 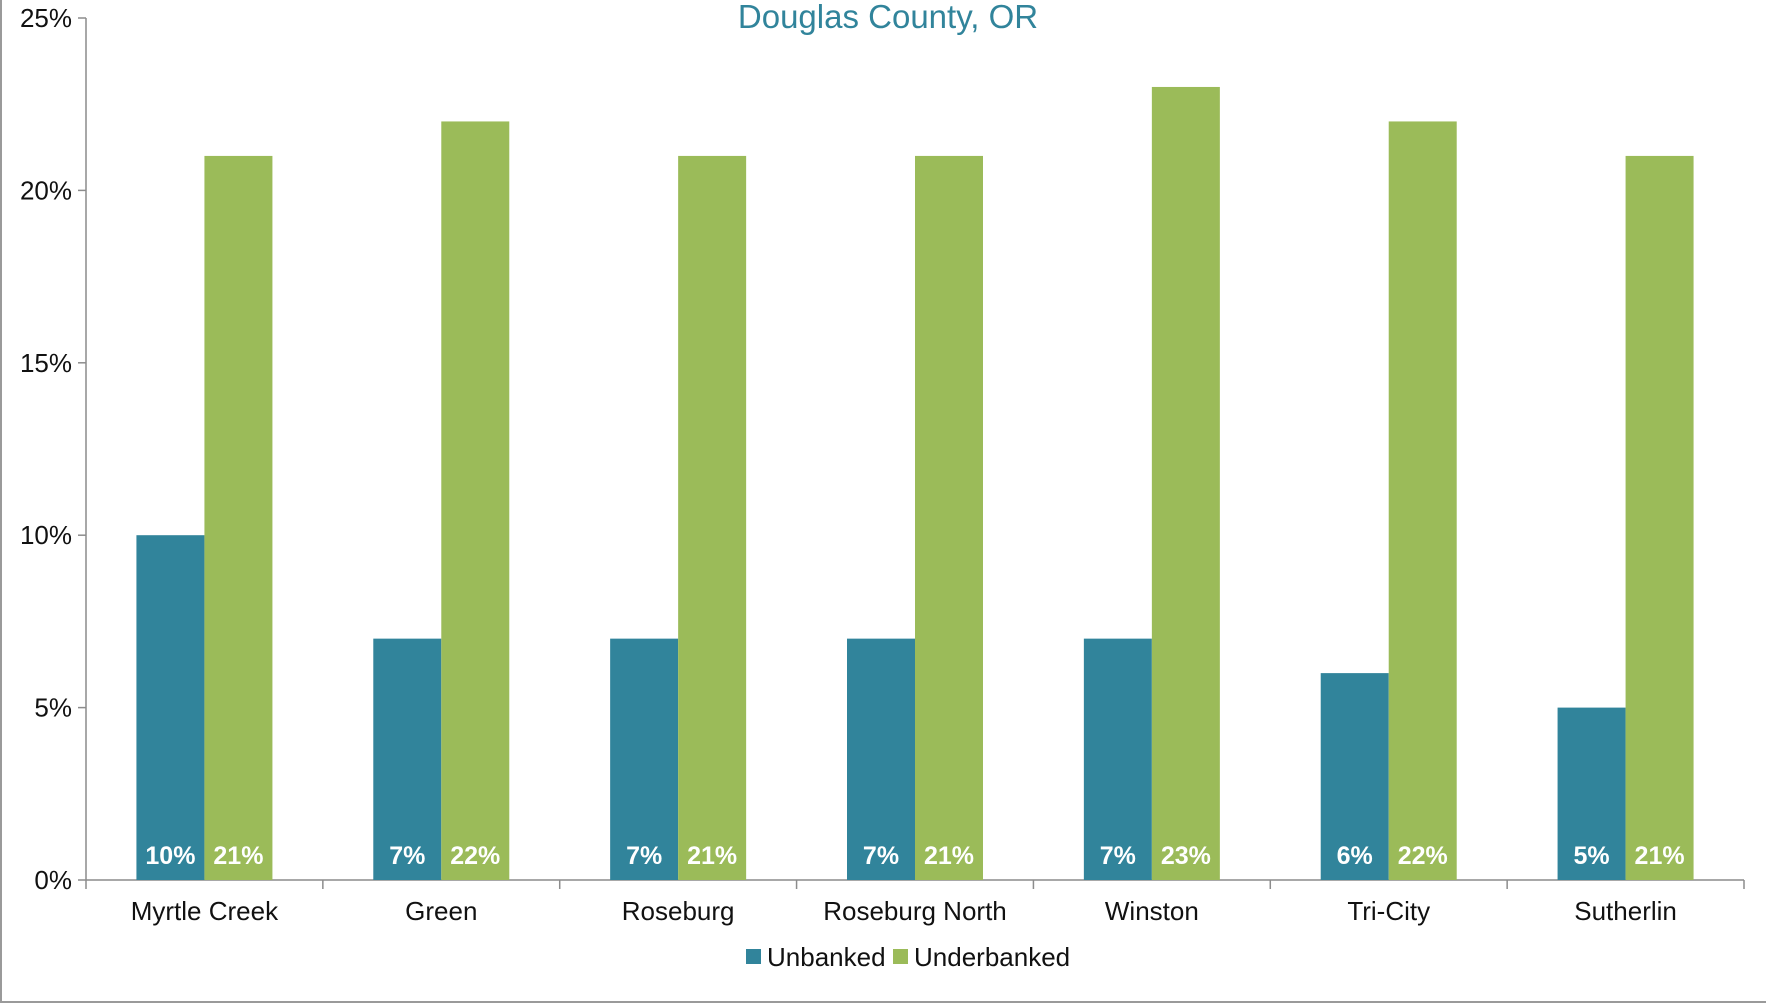 What do you see at coordinates (170, 856) in the screenshot?
I see `unbanked-data-label: 10%` at bounding box center [170, 856].